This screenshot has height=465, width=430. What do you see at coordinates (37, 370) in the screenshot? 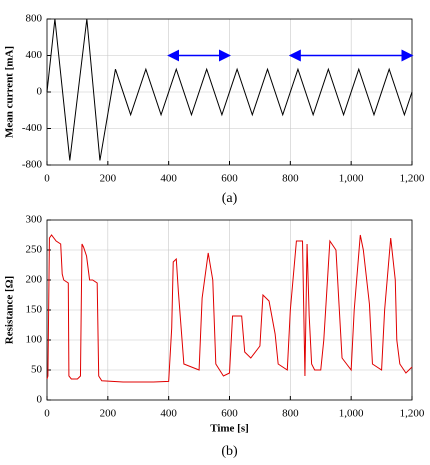
I see `y-tick-label: 50` at bounding box center [37, 370].